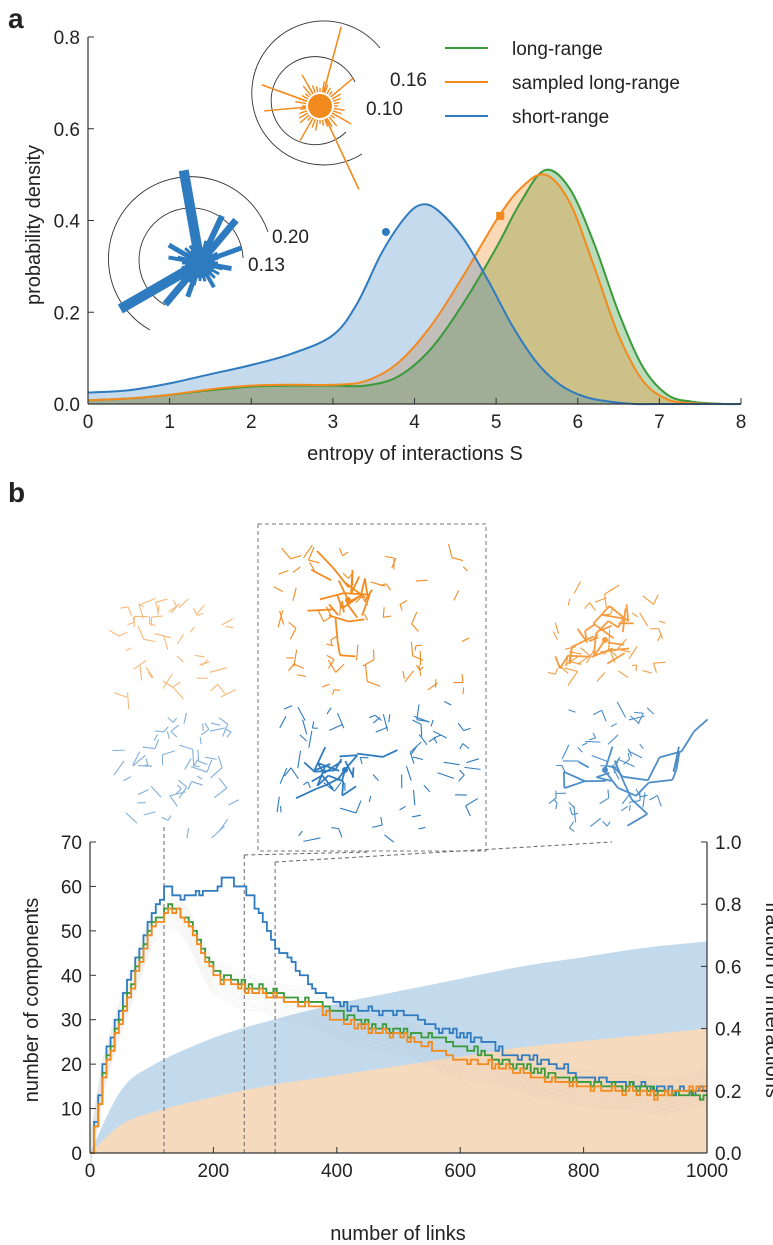  What do you see at coordinates (384, 109) in the screenshot?
I see `inset-sampled-ring-inner: 0.10` at bounding box center [384, 109].